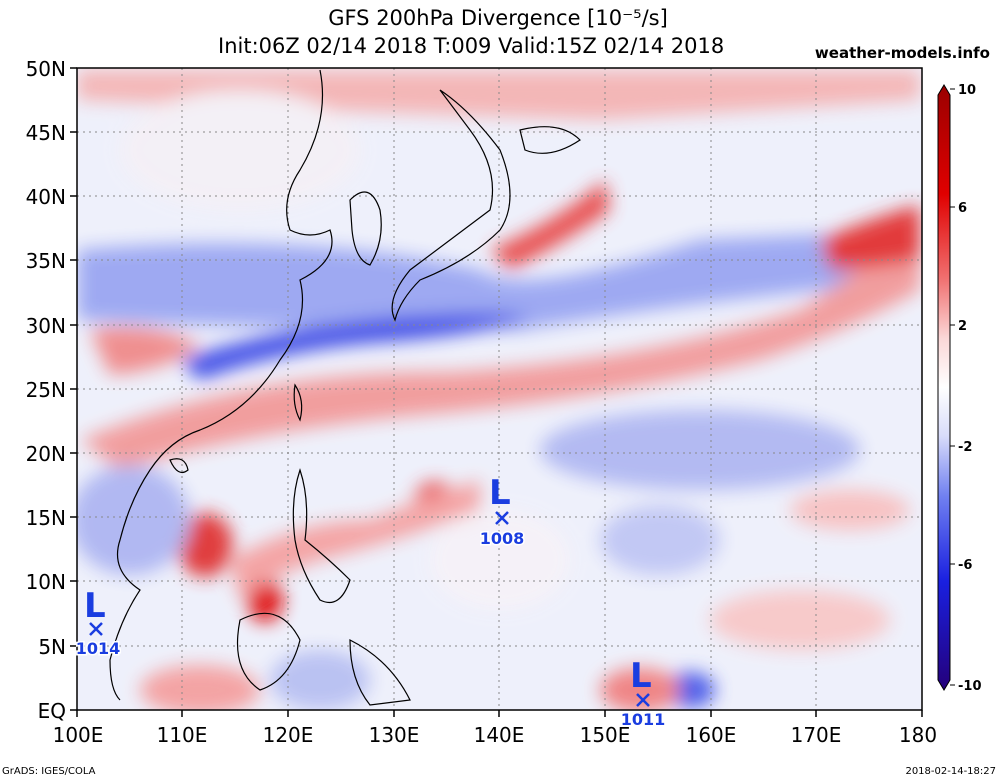 Image resolution: width=1000 pixels, height=779 pixels. Describe the element at coordinates (965, 565) in the screenshot. I see `colorbar-label: -6` at that location.